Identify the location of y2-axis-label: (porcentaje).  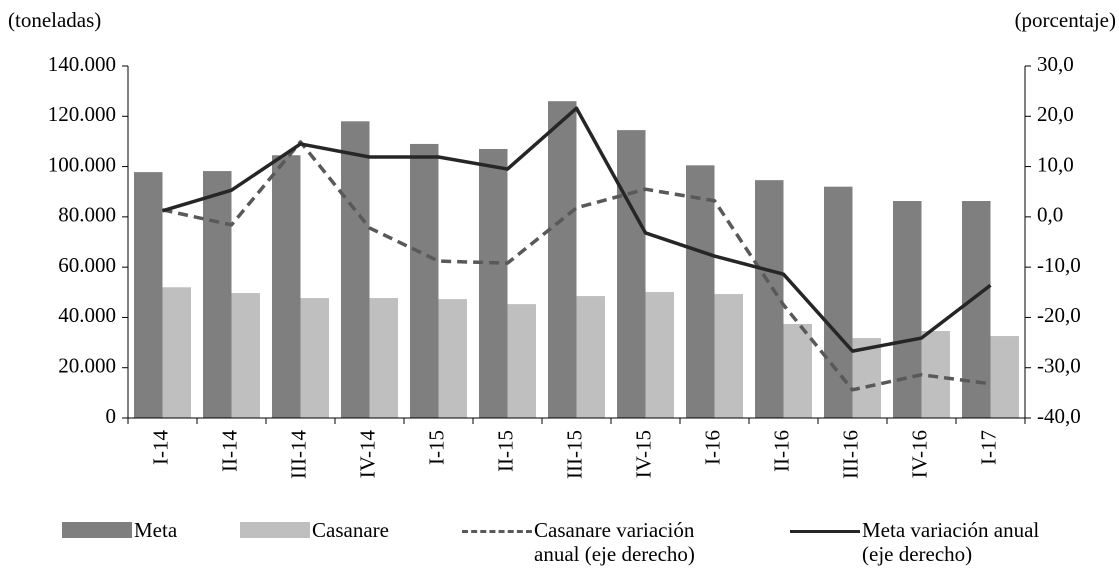
(1065, 20).